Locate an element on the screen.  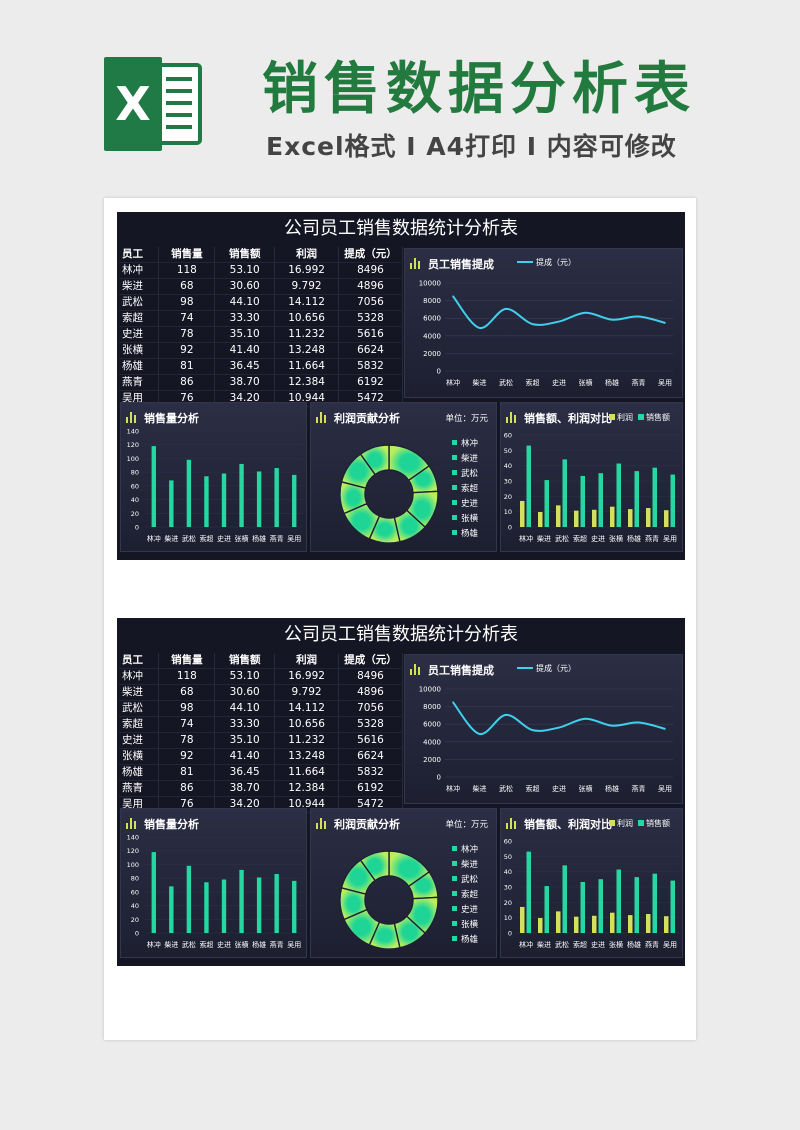
compare-bar-chart: 0 10 20 30 40 50 60 林冲 柴进 武松 索超 史进 张横 杨雄 燕青 吴用 is located at coordinates (591, 893).